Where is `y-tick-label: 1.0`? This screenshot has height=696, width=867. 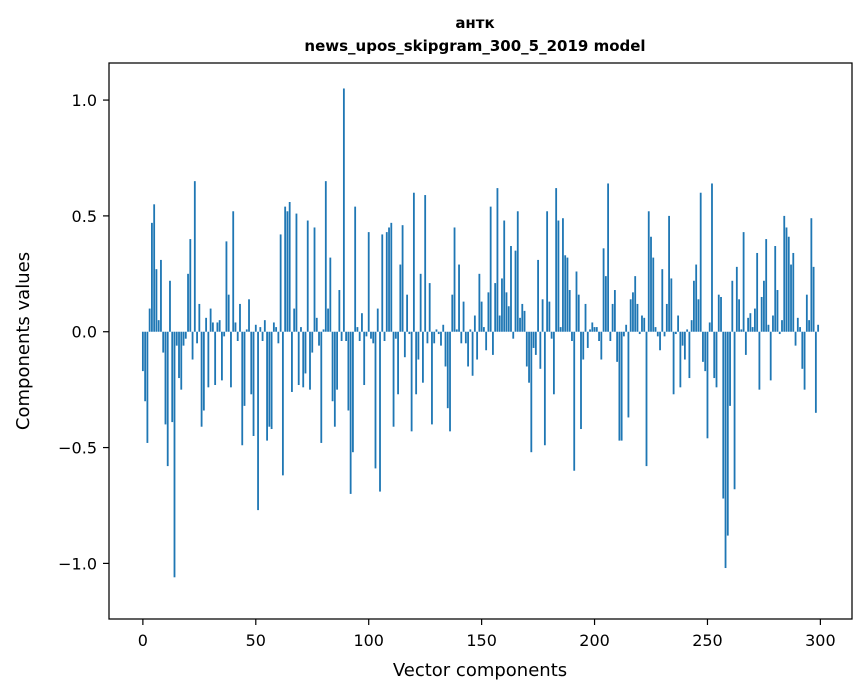
y-tick-label: 1.0 is located at coordinates (84, 100).